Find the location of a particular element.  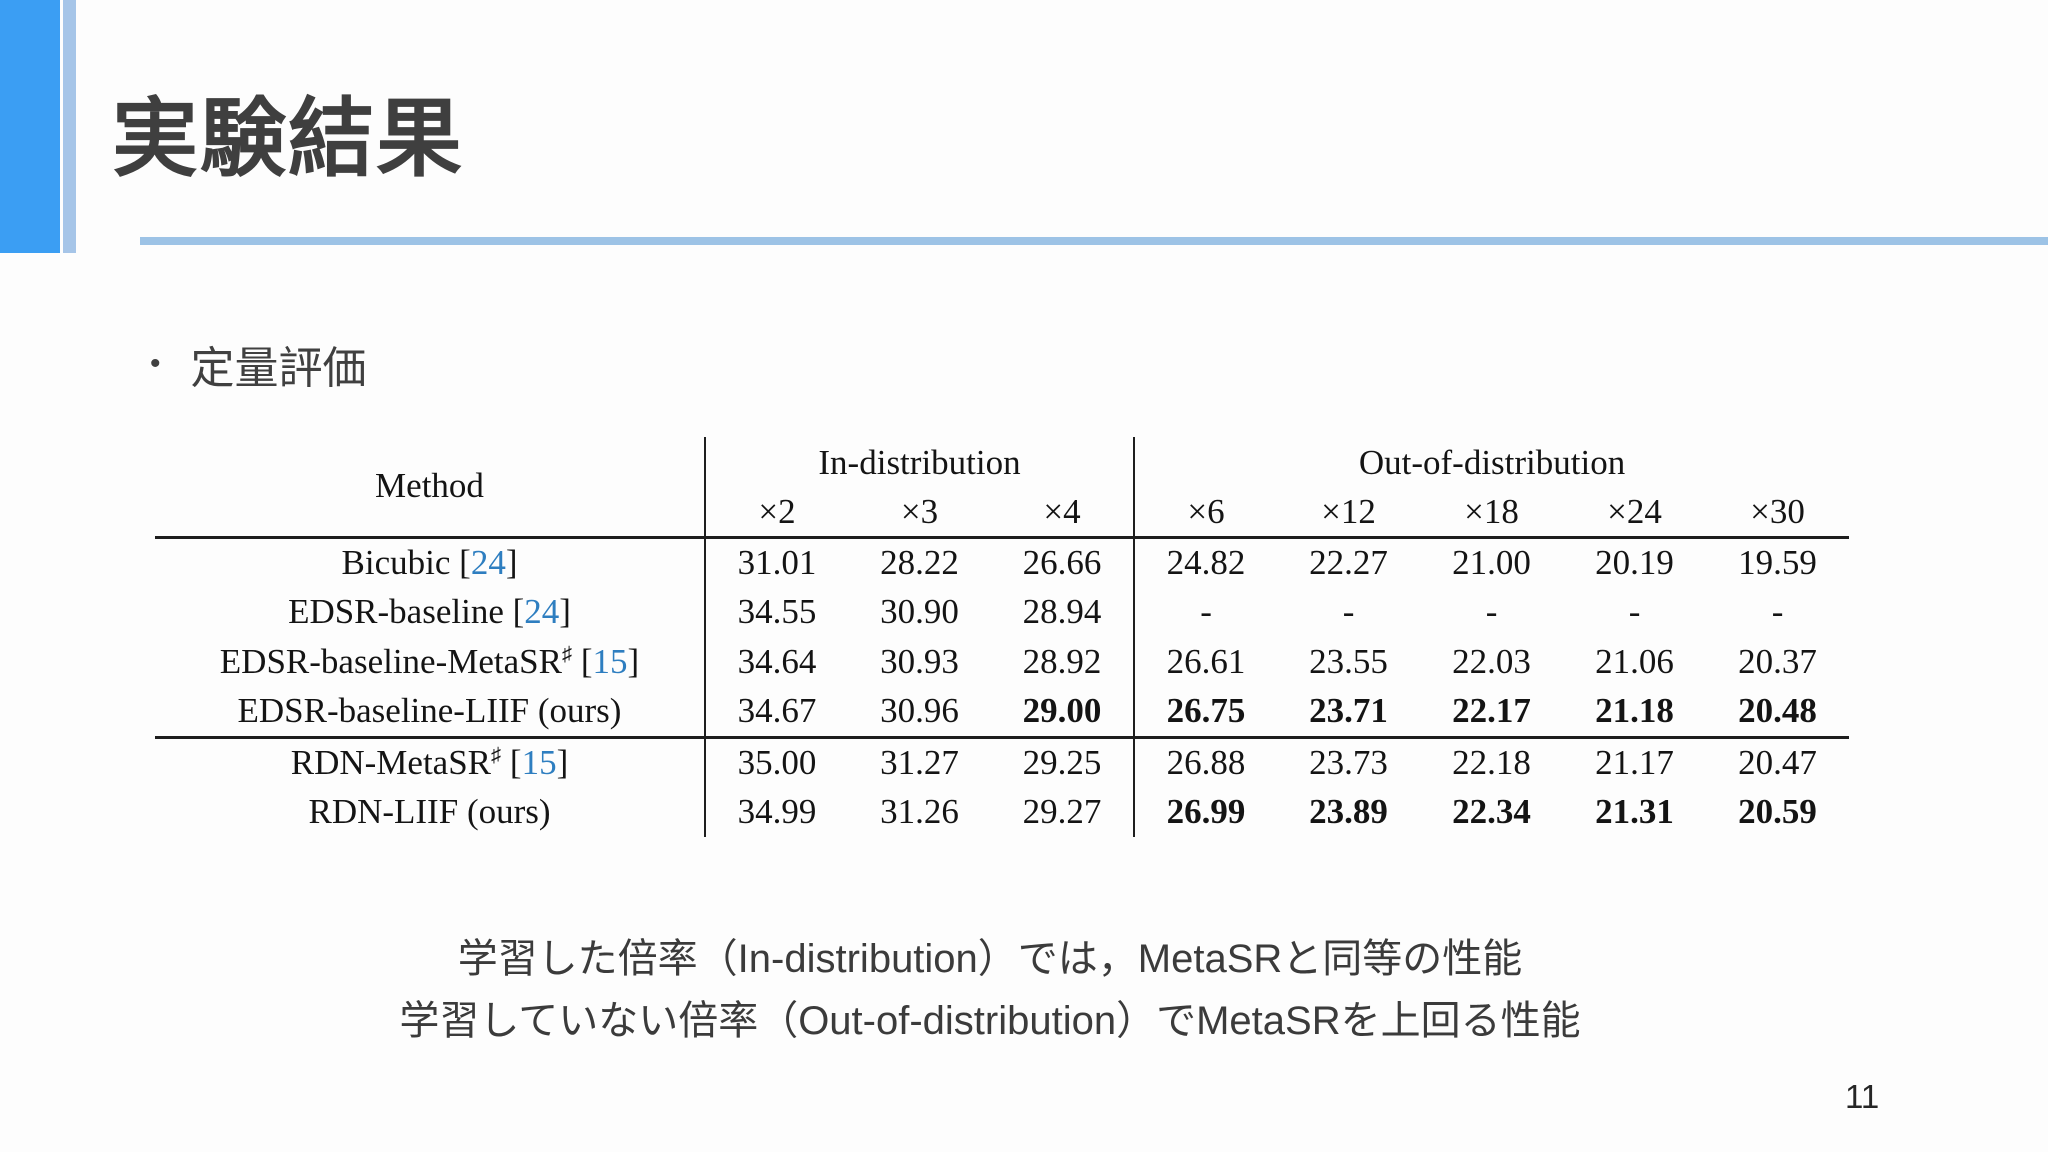

value-cell: 21.18 is located at coordinates (1634, 711).